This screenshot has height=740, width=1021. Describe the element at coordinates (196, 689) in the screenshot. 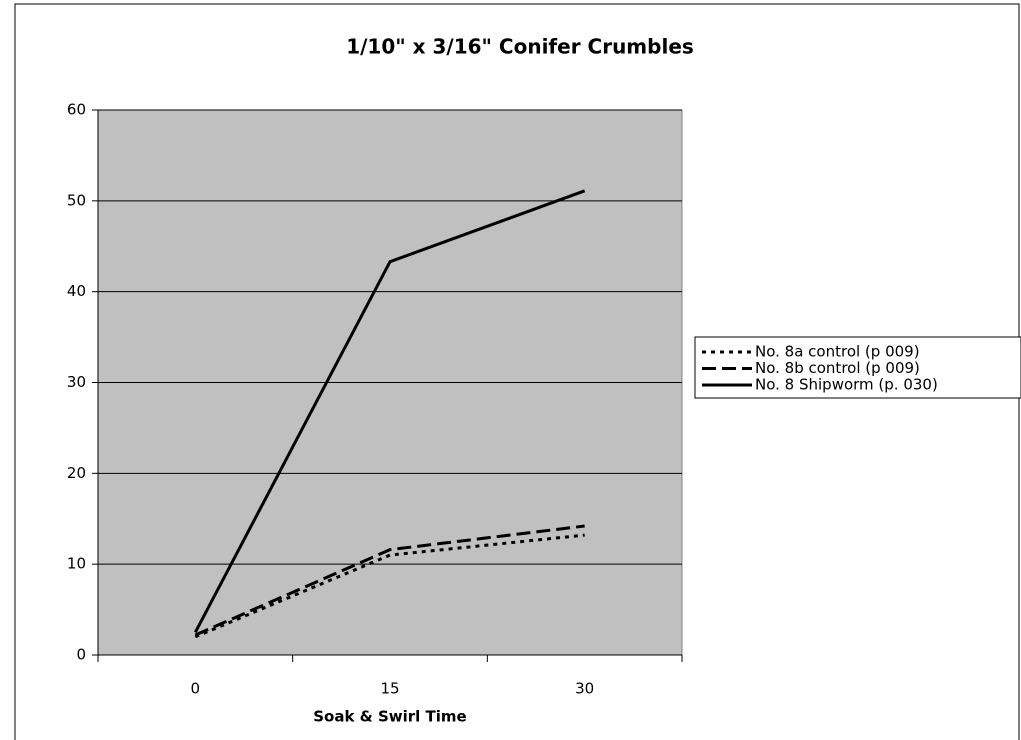

I see `x-tick-label: 0` at that location.